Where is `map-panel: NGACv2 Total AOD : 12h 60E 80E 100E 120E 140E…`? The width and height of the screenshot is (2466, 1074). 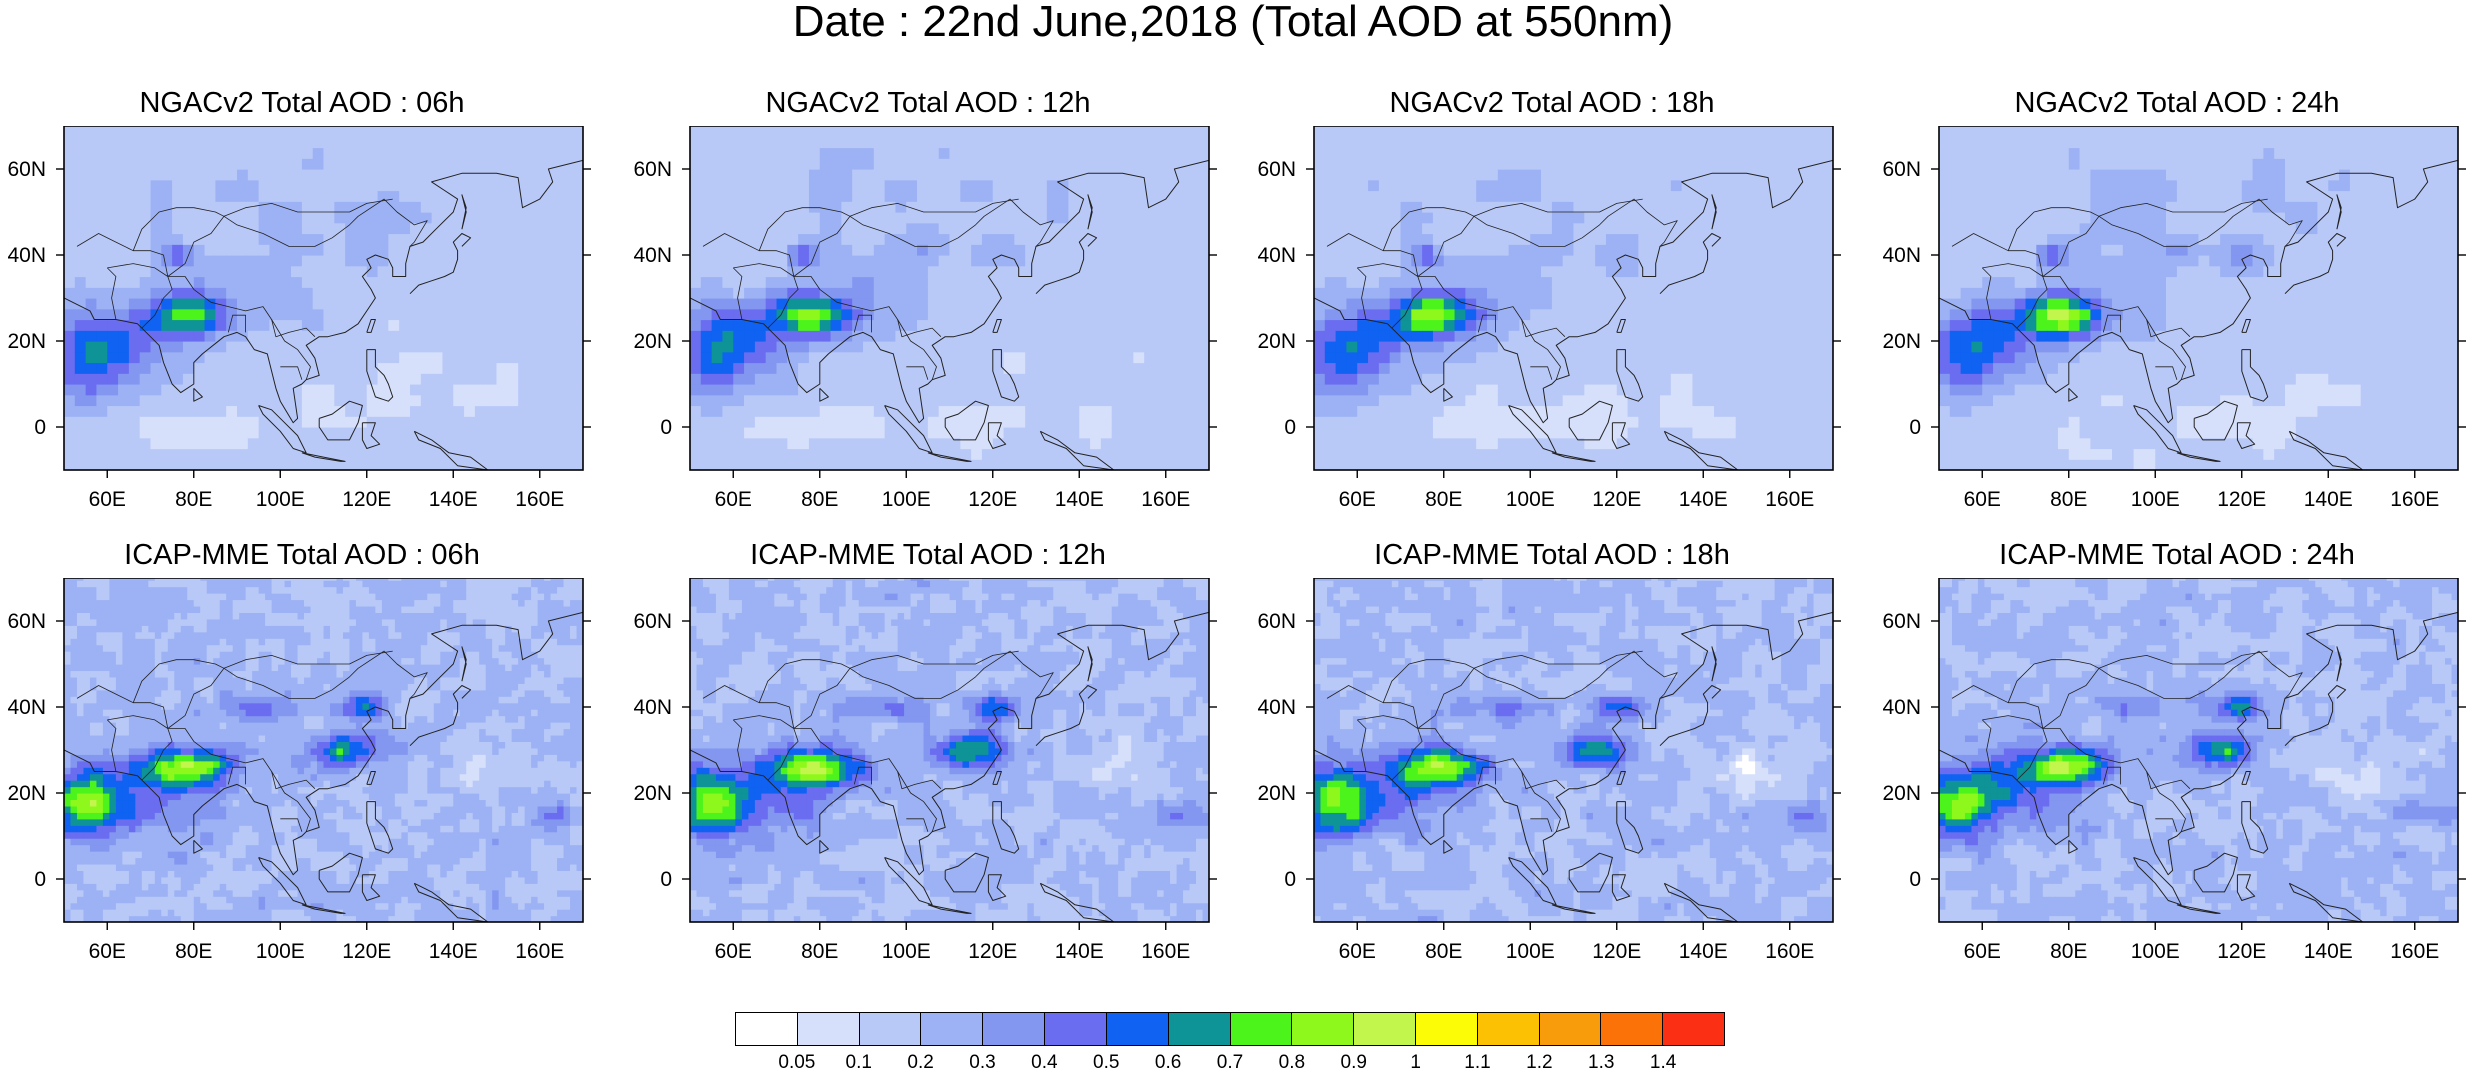 map-panel: NGACv2 Total AOD : 12h 60E 80E 100E 120E 140E… is located at coordinates (928, 313).